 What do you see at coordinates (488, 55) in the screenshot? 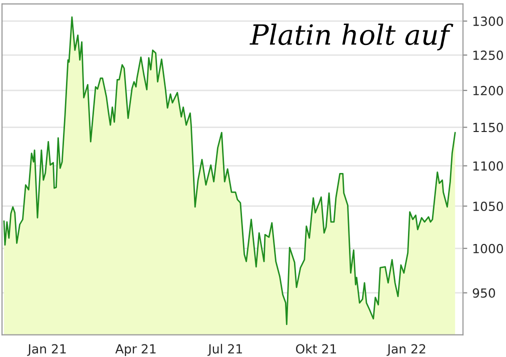
I see `y-tick-label: 1250` at bounding box center [488, 55].